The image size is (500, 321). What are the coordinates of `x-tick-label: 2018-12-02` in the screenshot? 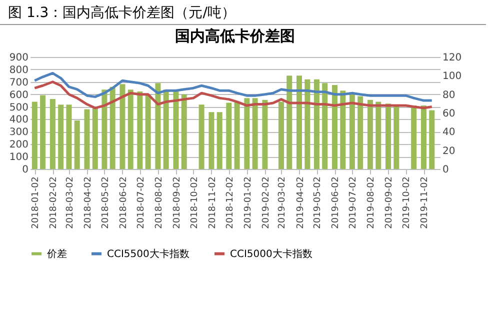 It's located at (230, 202).